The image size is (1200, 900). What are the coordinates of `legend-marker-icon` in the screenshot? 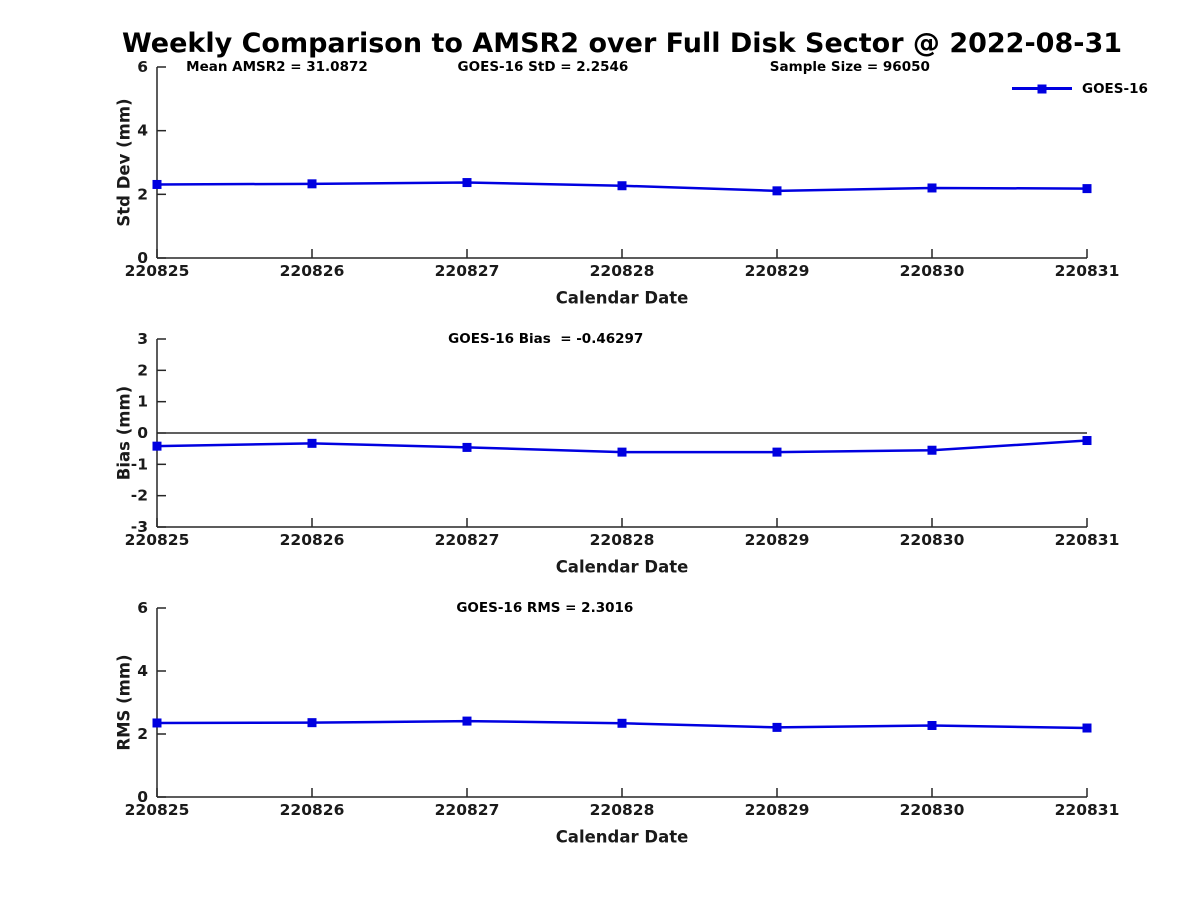 It's located at (1042, 88).